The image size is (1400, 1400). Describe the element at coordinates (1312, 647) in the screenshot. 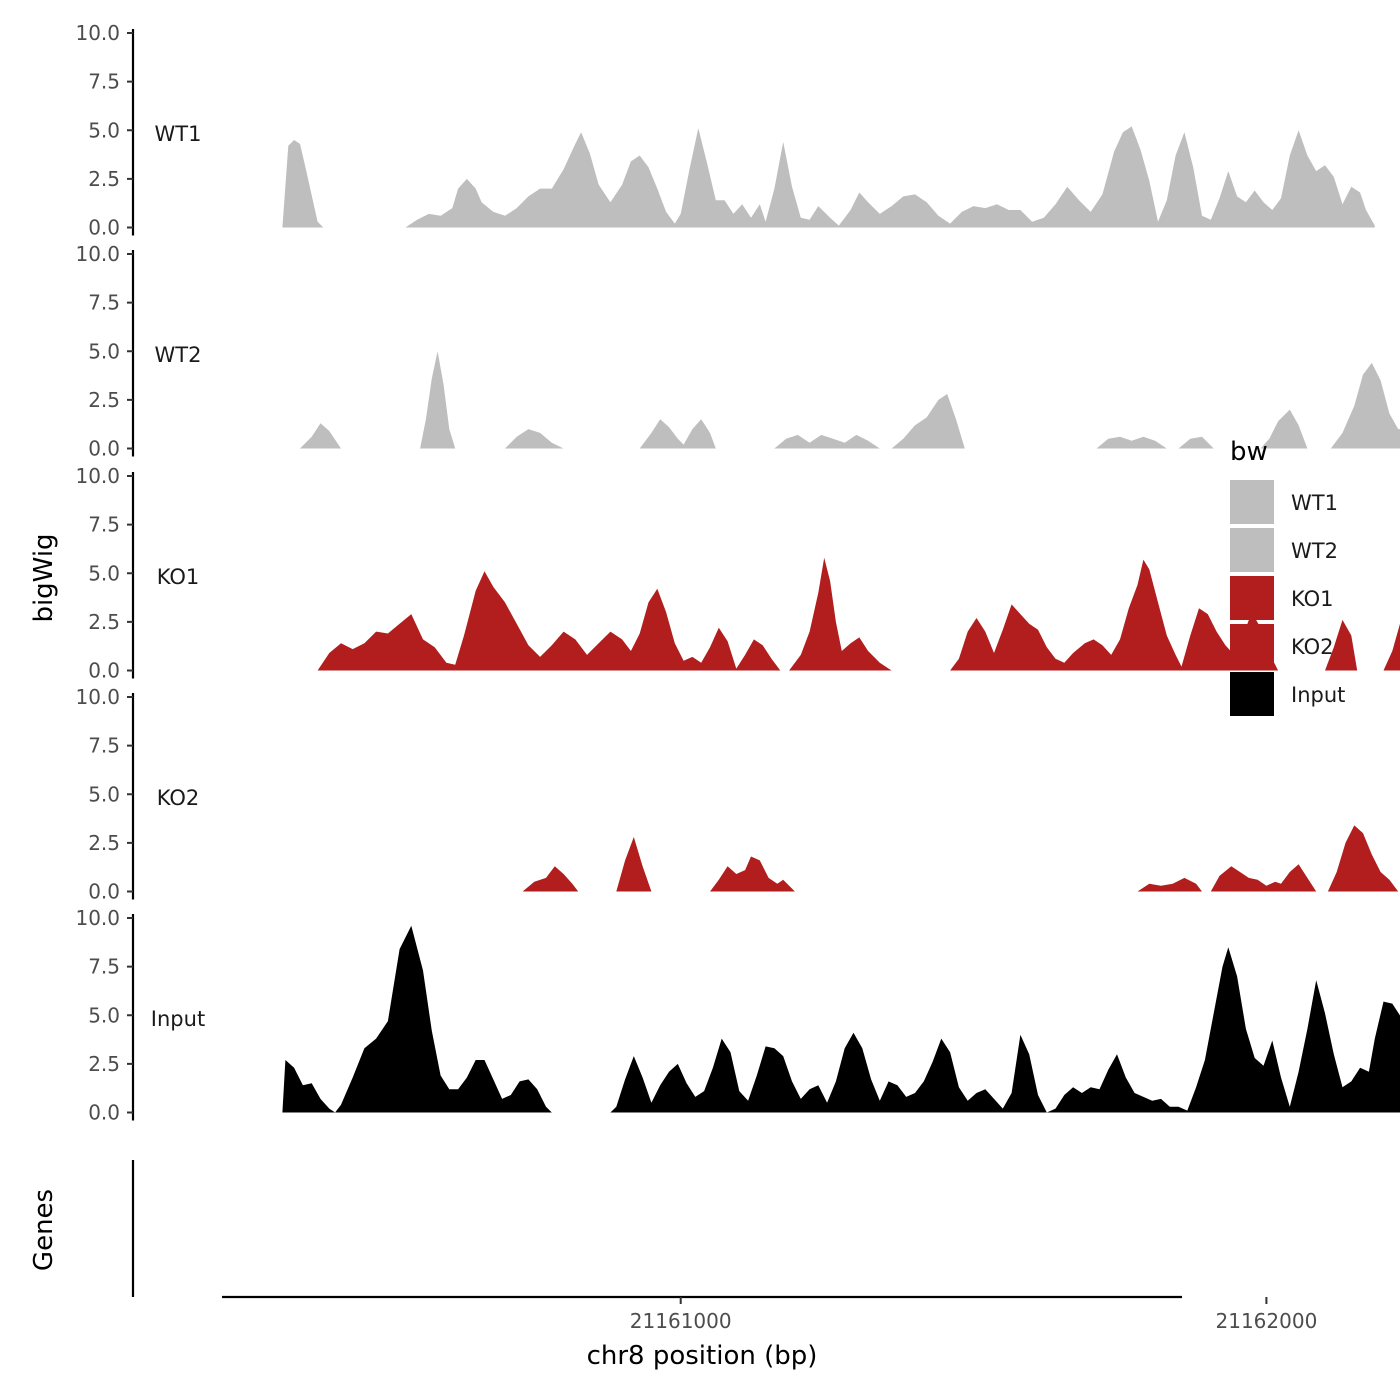

I see `legend-label-ko2: KO2` at that location.